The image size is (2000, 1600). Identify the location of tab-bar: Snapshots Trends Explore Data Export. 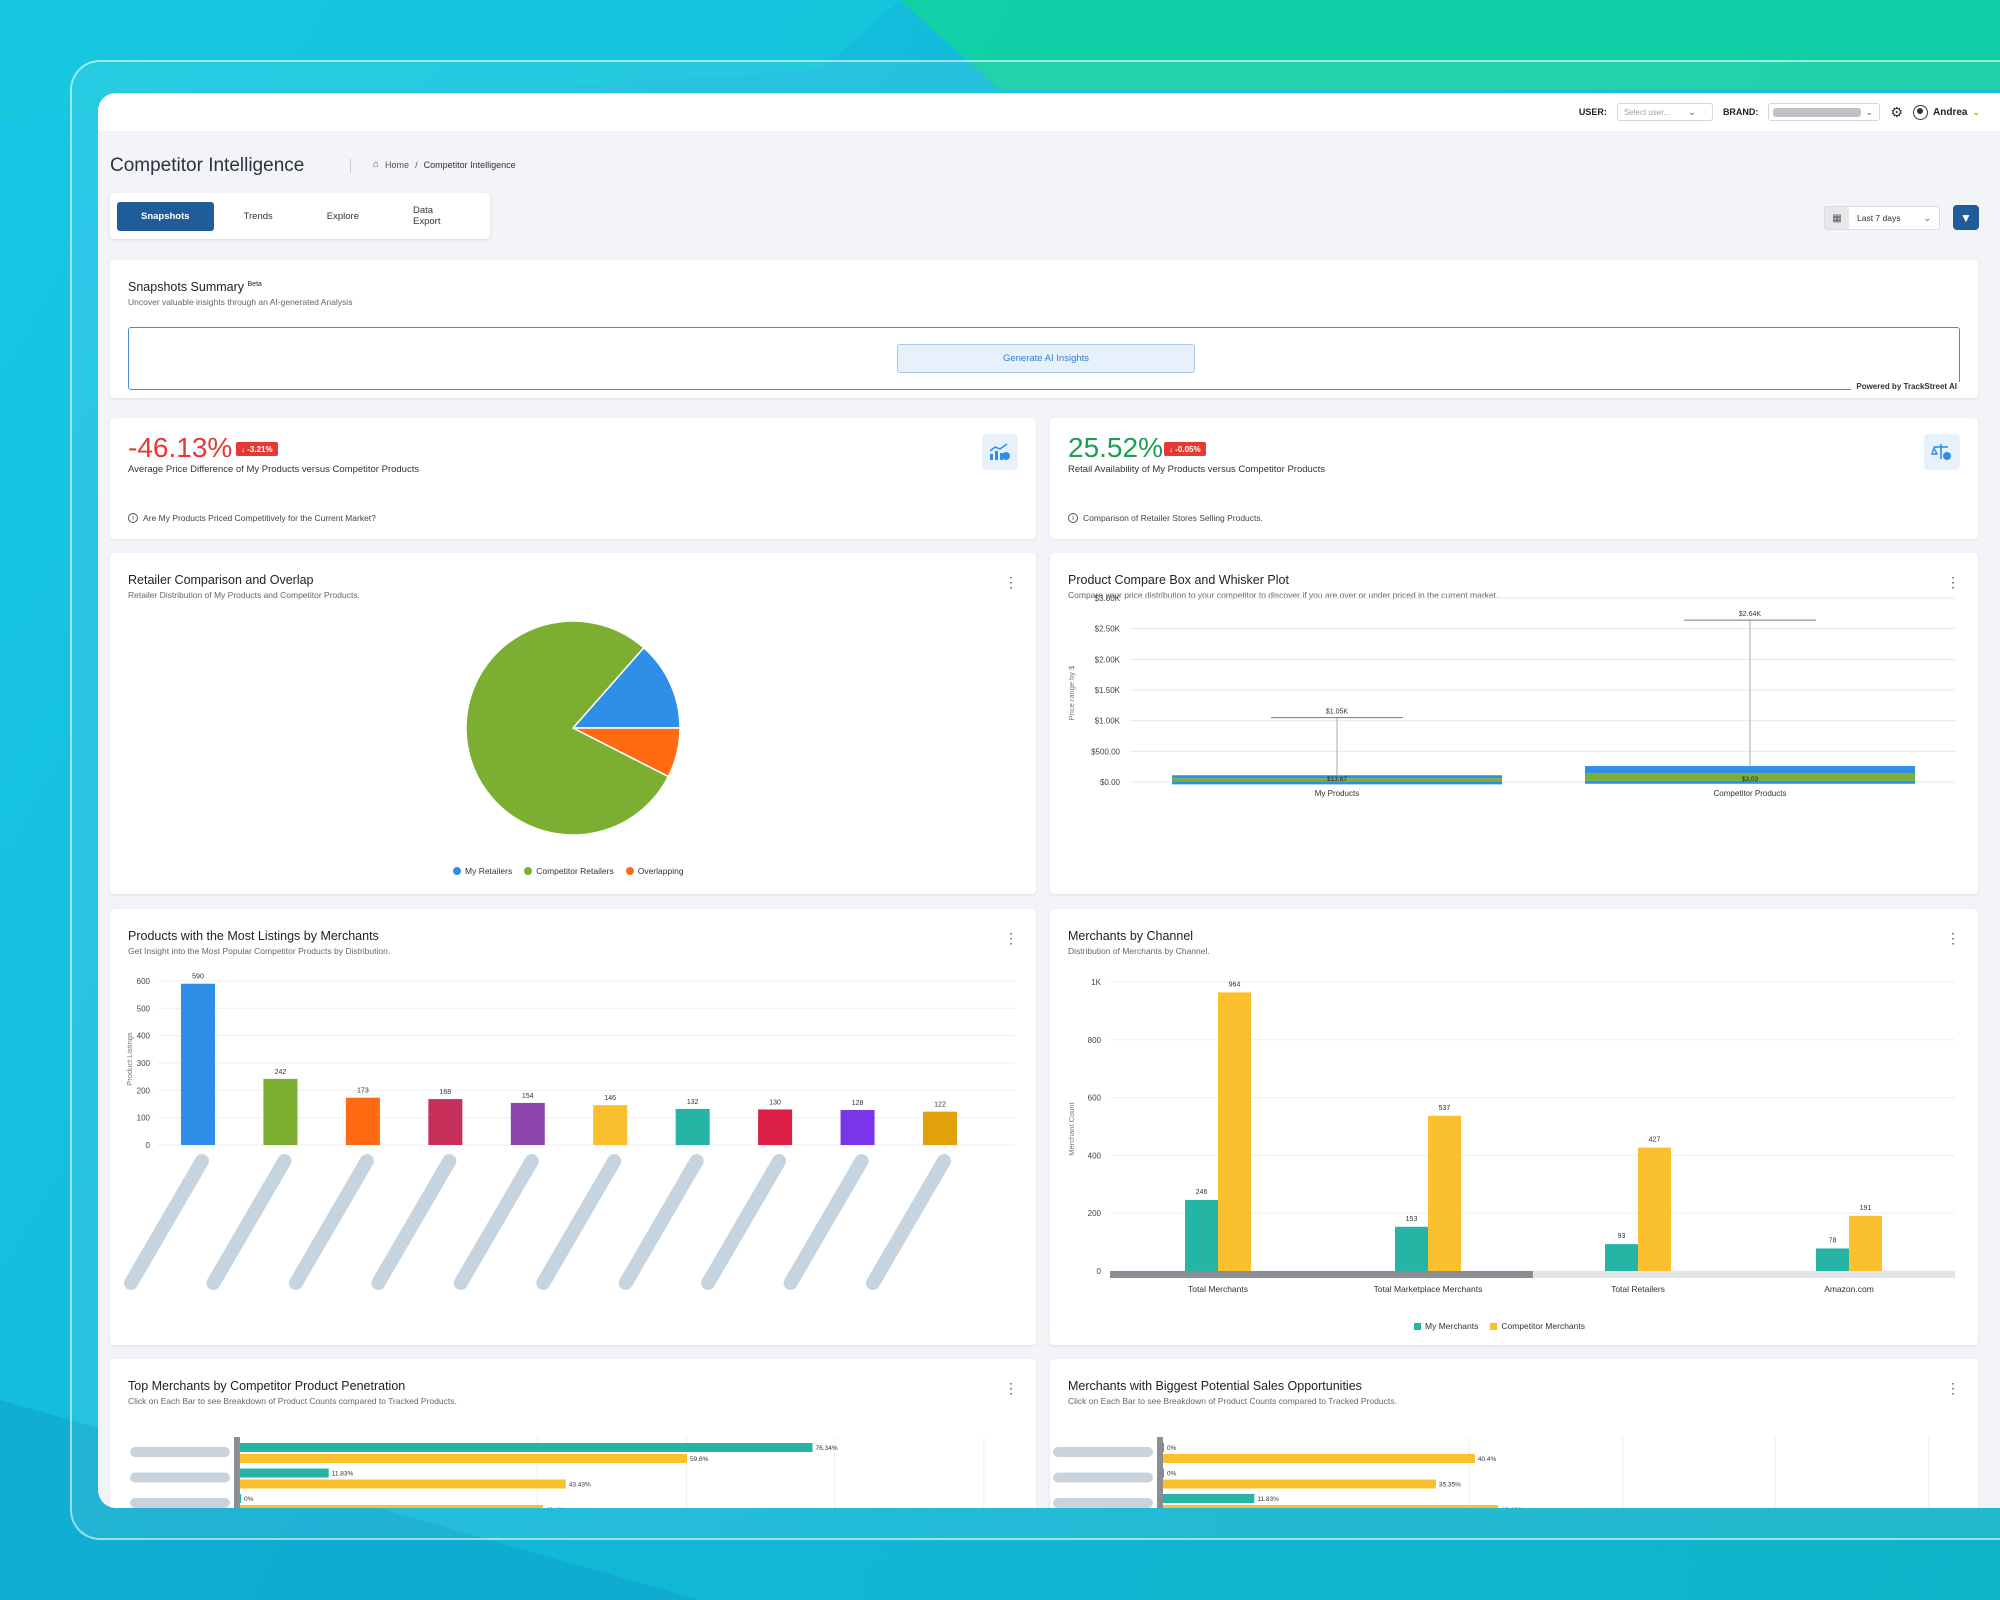
(300, 216).